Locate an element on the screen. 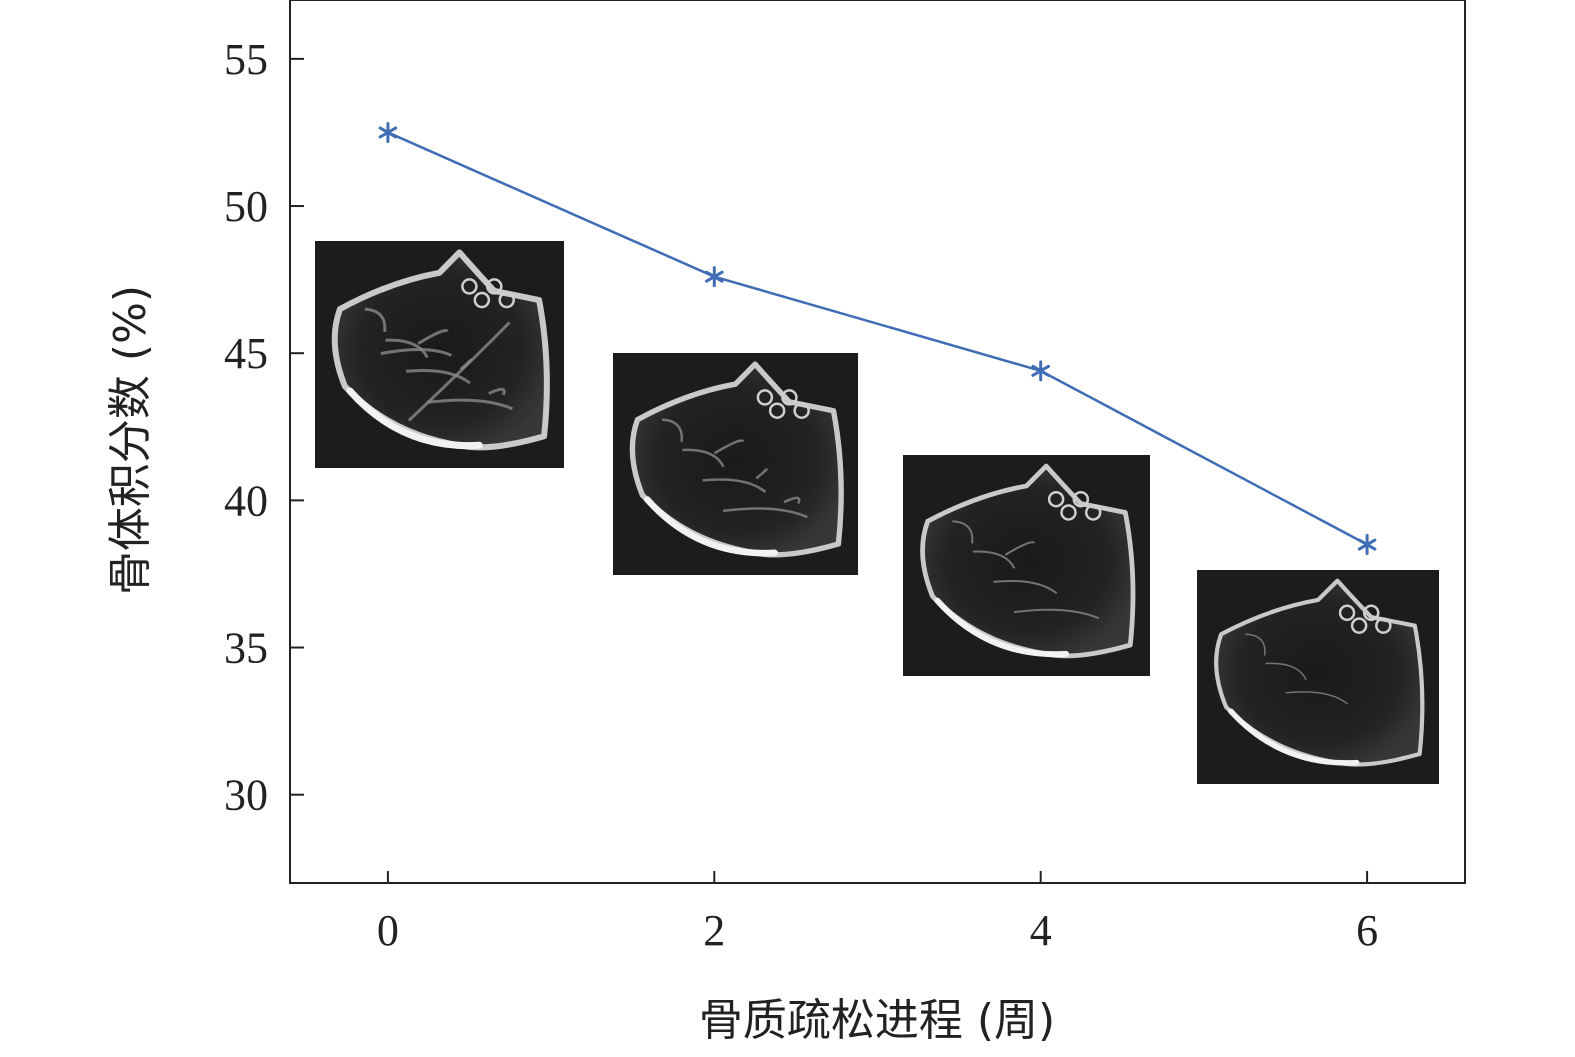  y-axis: 30 35 40 45 50 55 is located at coordinates (264, 427).